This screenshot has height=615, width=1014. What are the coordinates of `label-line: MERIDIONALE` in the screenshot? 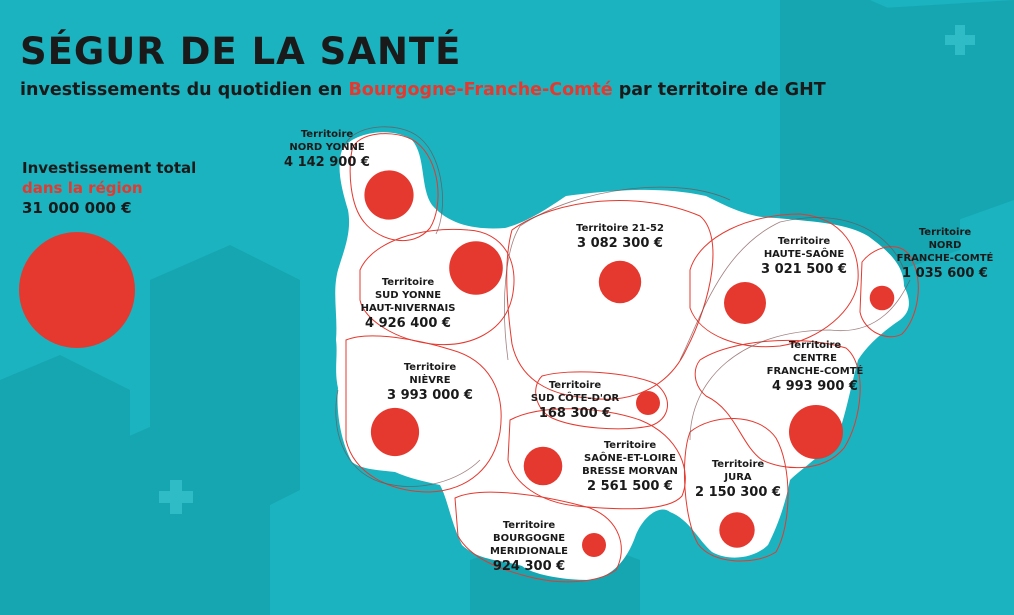 It's located at (529, 551).